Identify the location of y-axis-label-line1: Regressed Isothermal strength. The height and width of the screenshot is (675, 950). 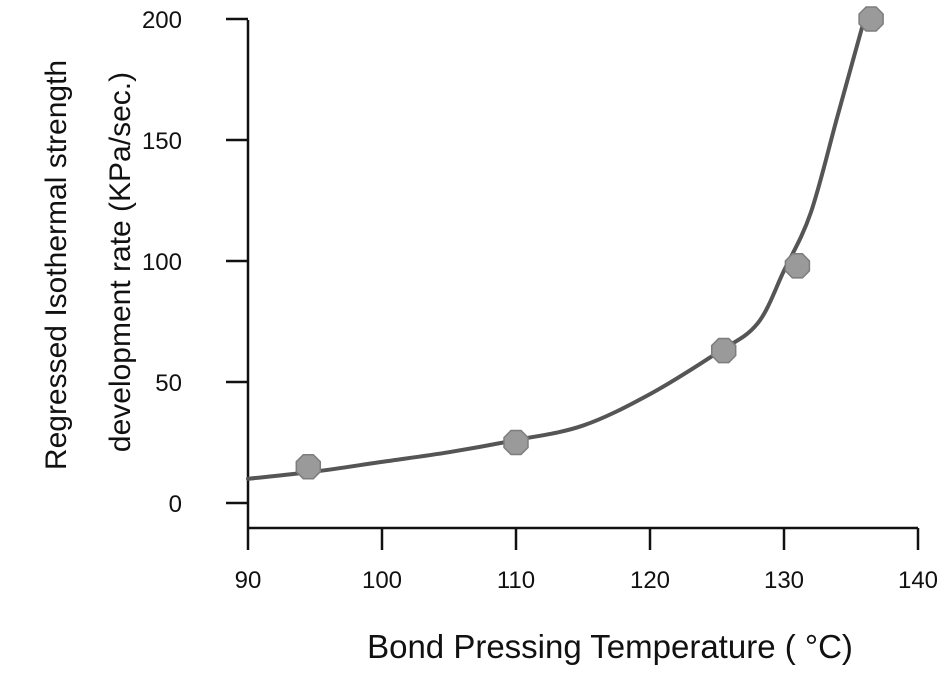
(56, 265).